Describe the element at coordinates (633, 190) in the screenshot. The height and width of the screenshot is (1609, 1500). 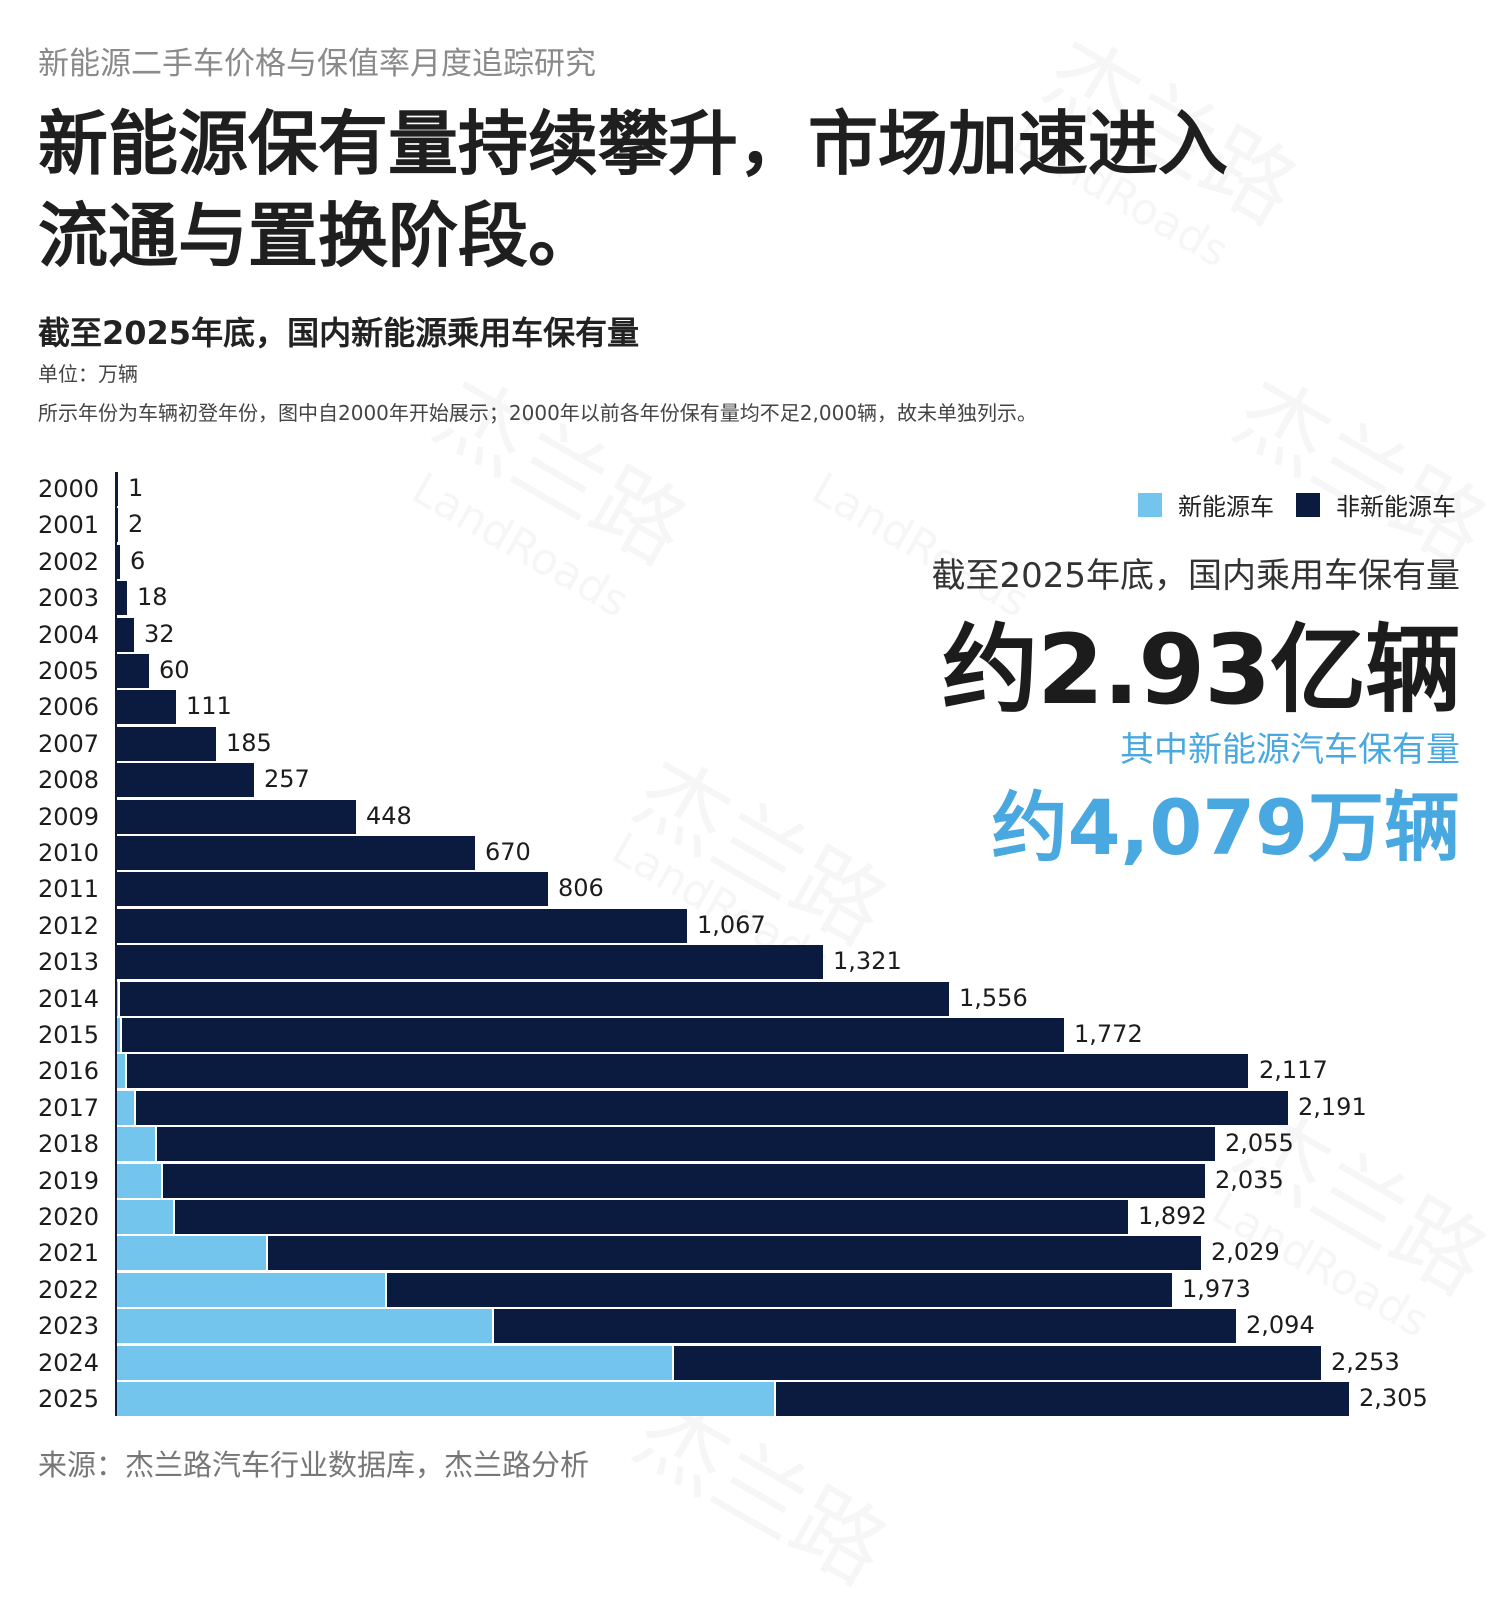
I see `page-headline: 新能源保有量持续攀升，市场加速进入流通与置换阶段。` at that location.